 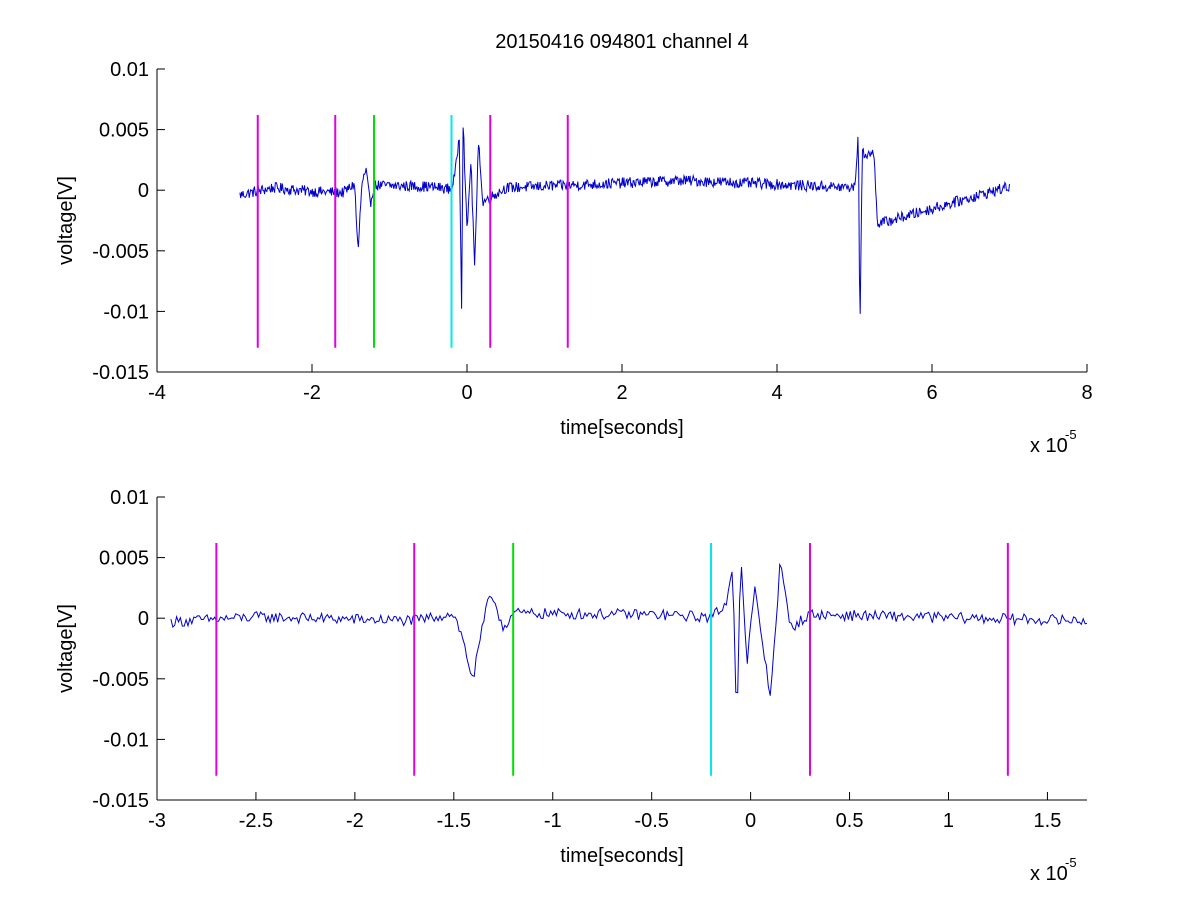 I want to click on x-tick-label: 1, so click(x=948, y=821).